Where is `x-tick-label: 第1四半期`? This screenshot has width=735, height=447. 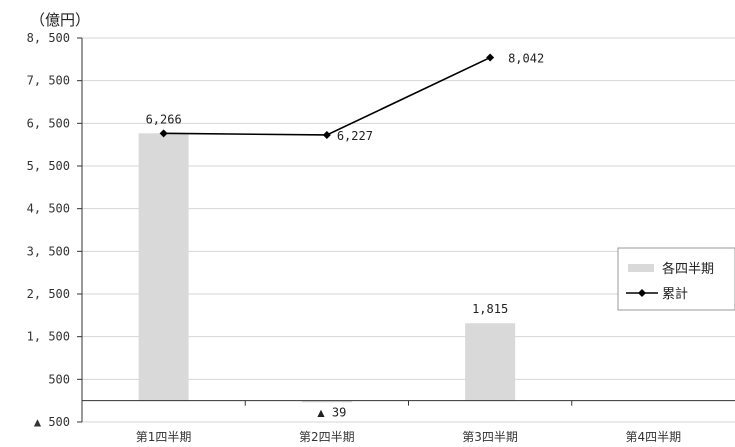 x-tick-label: 第1四半期 is located at coordinates (164, 437).